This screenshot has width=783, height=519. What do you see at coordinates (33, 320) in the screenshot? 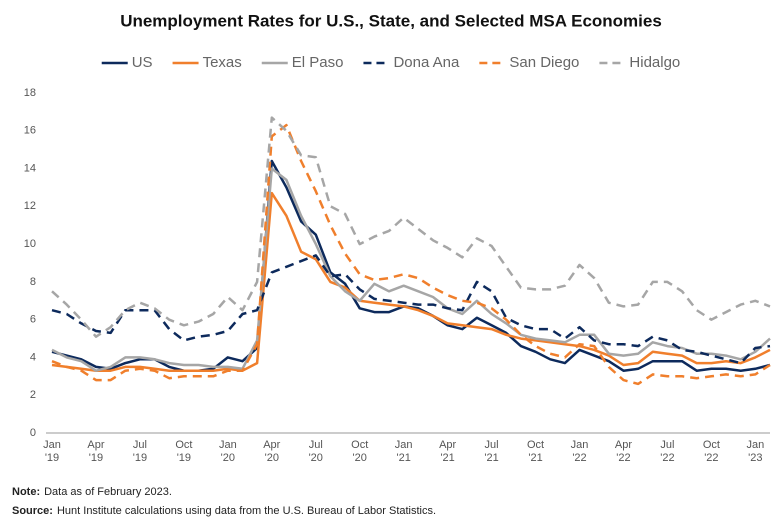
I see `y-tick-label: 6` at bounding box center [33, 320].